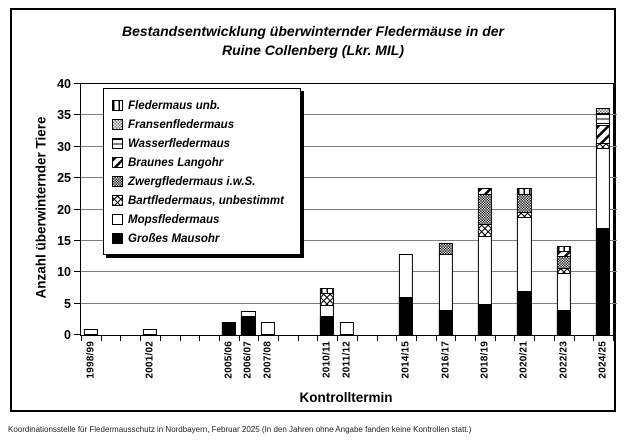  I want to click on x-tick-label: 2016/17, so click(445, 360).